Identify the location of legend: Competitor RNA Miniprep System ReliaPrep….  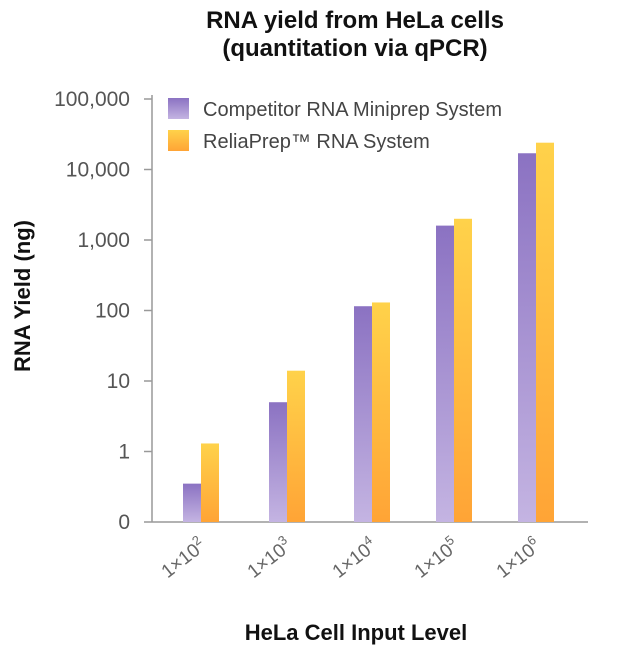
(335, 125).